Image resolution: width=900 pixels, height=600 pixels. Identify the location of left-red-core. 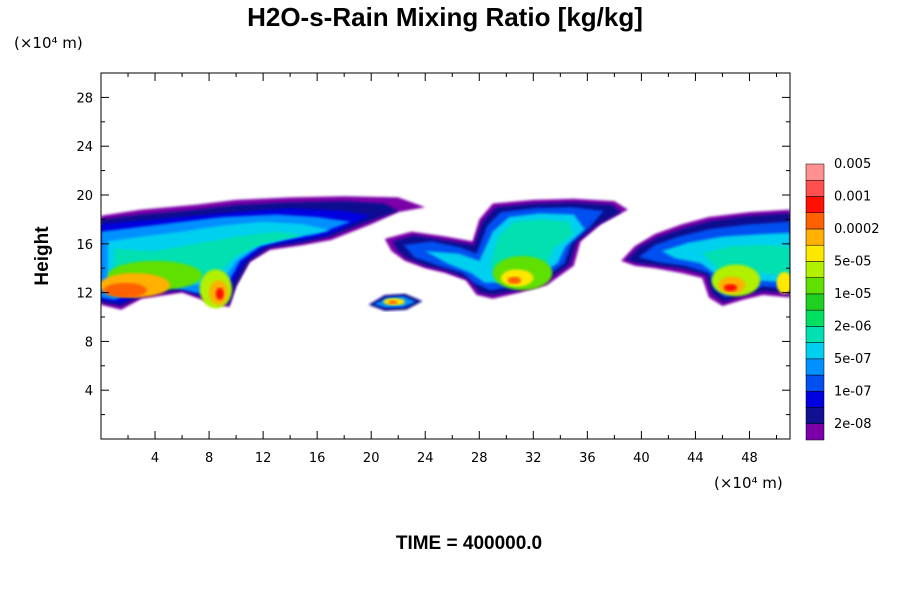
(125, 290).